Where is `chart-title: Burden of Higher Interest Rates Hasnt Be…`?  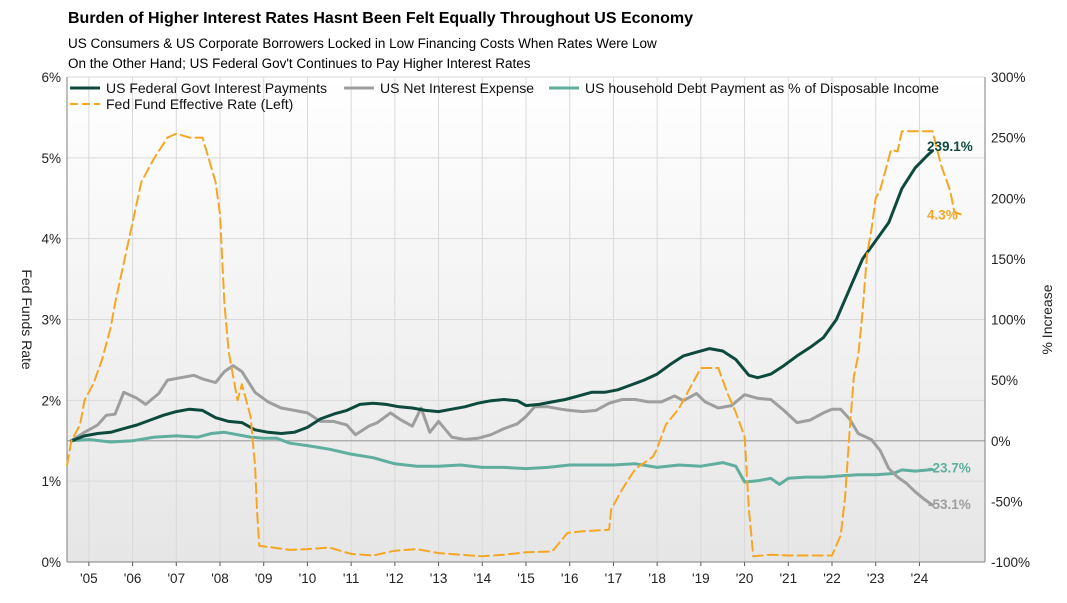 chart-title: Burden of Higher Interest Rates Hasnt Be… is located at coordinates (380, 18).